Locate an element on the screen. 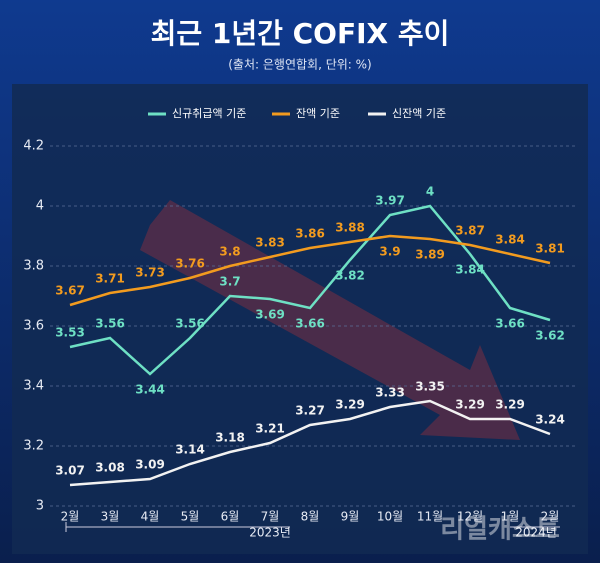 This screenshot has height=563, width=600. x-tick-label: 6월 is located at coordinates (230, 517).